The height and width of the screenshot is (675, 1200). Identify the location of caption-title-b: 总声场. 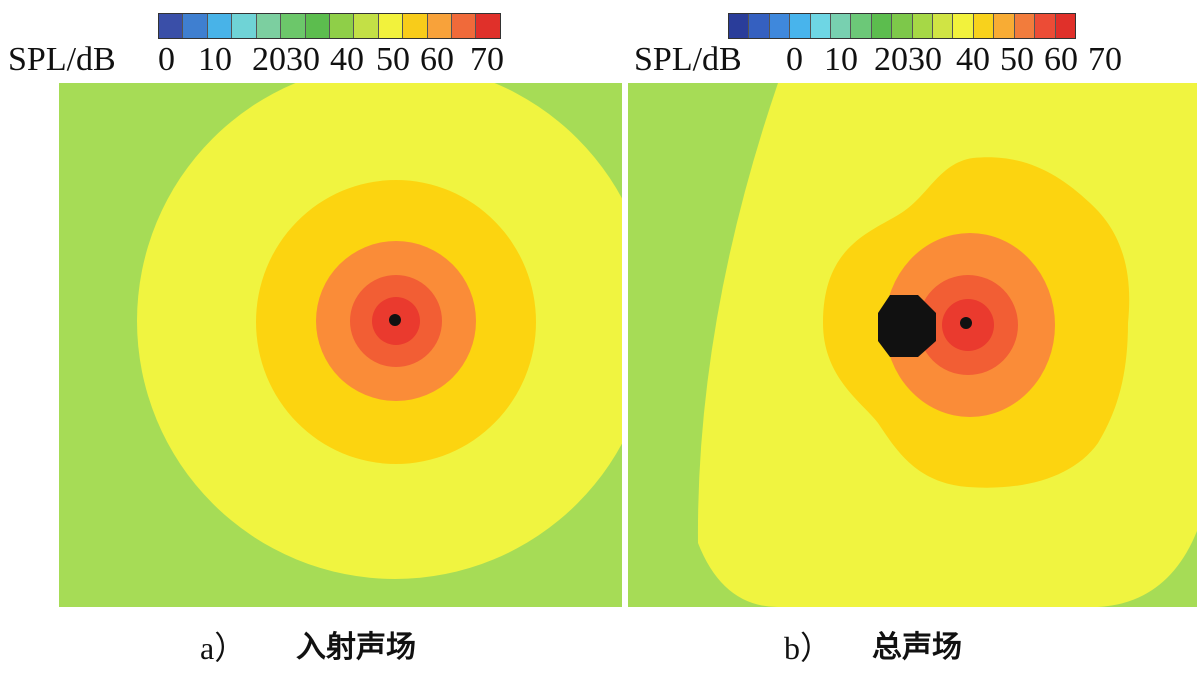
(917, 647).